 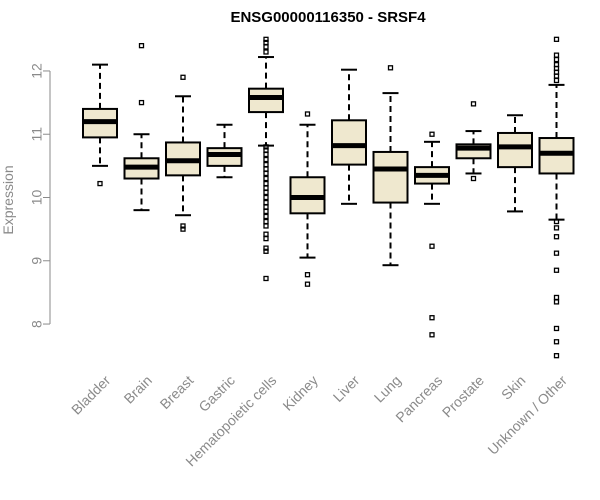 What do you see at coordinates (100, 125) in the screenshot?
I see `box-bladder` at bounding box center [100, 125].